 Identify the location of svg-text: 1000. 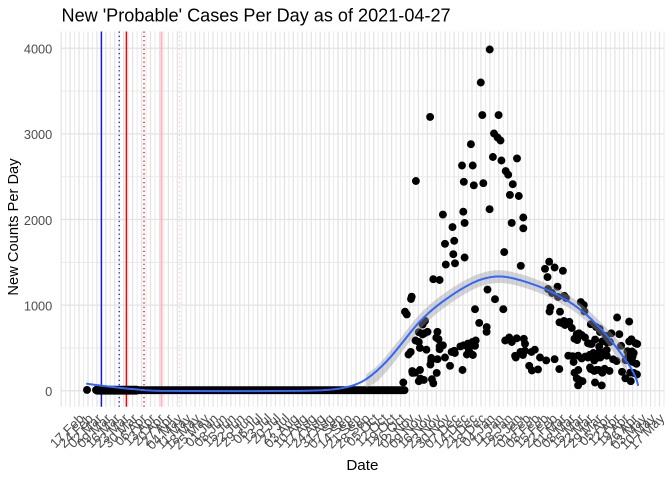
(38, 305).